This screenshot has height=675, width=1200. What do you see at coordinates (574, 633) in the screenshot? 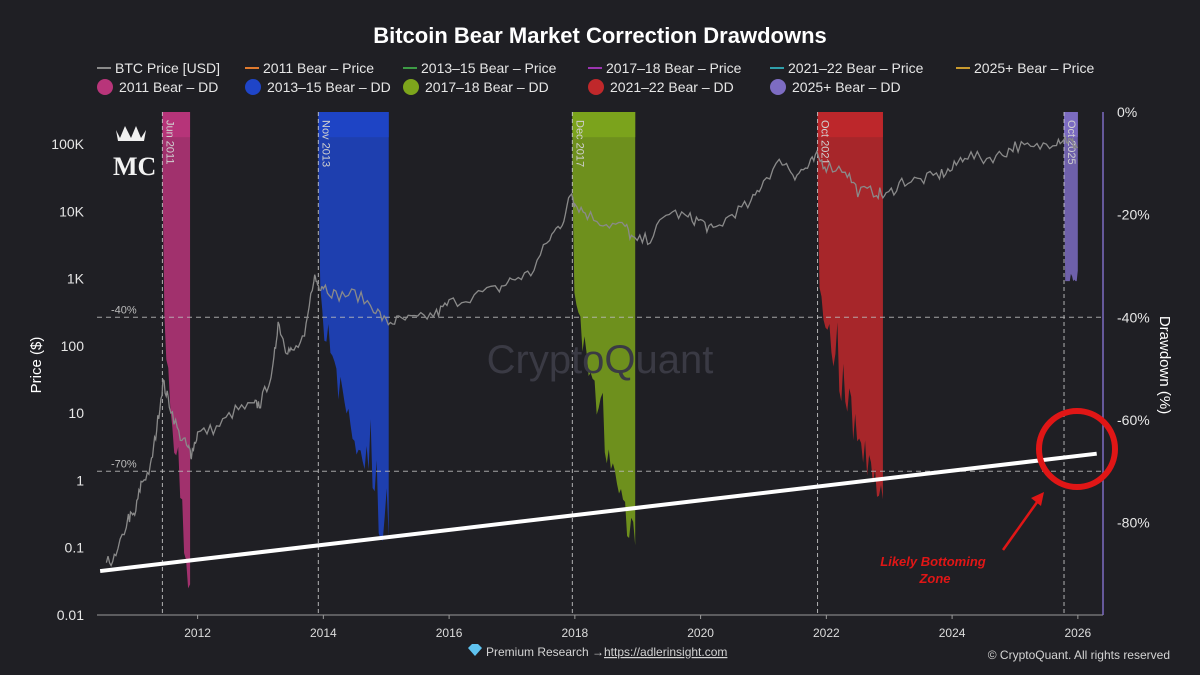
I see `x-tick-label: 2018` at bounding box center [574, 633].